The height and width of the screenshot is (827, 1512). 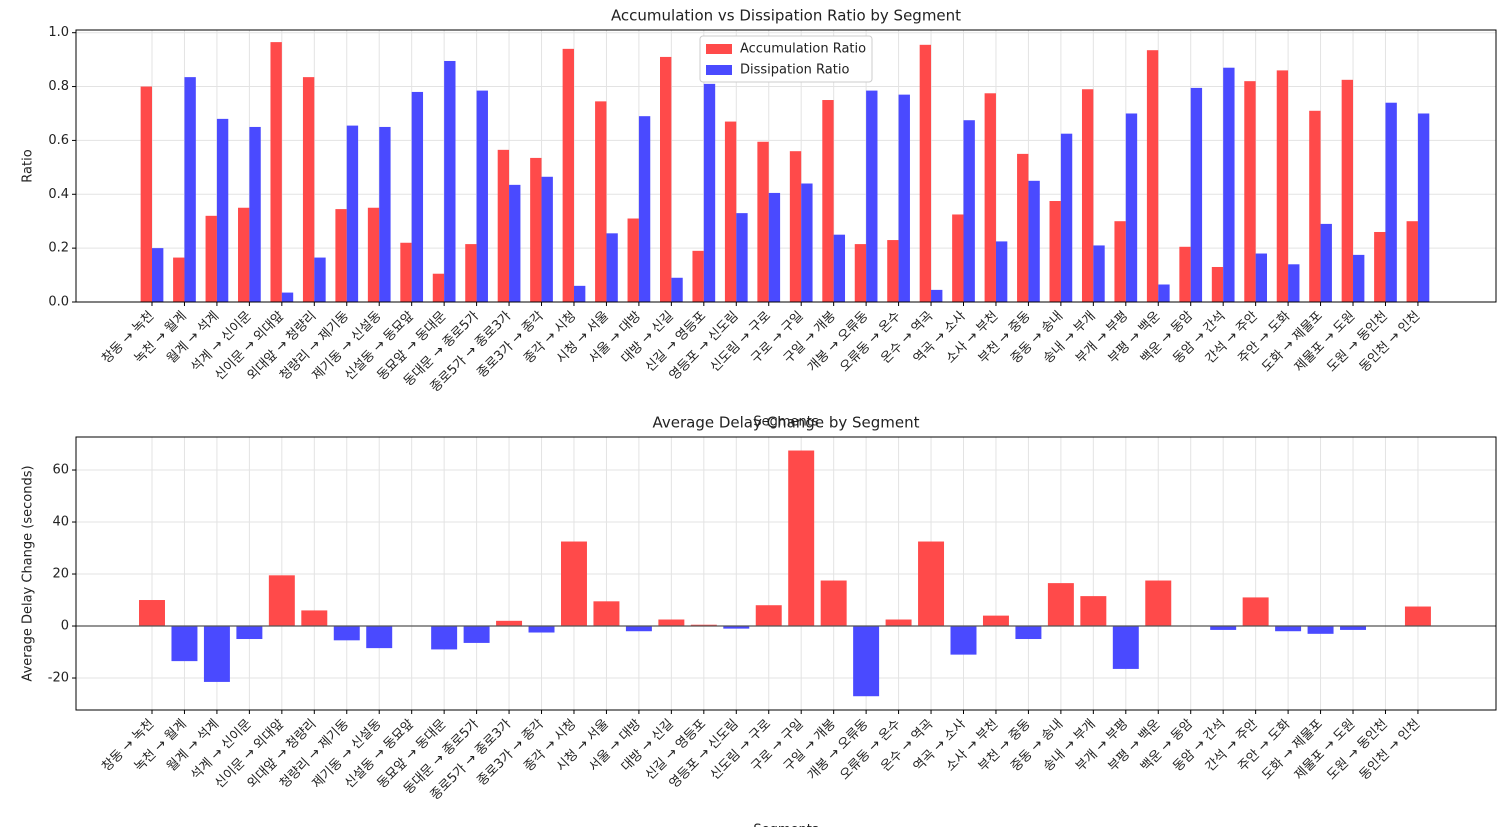 I want to click on chart-title: Average Delay Change by Segment, so click(x=785, y=423).